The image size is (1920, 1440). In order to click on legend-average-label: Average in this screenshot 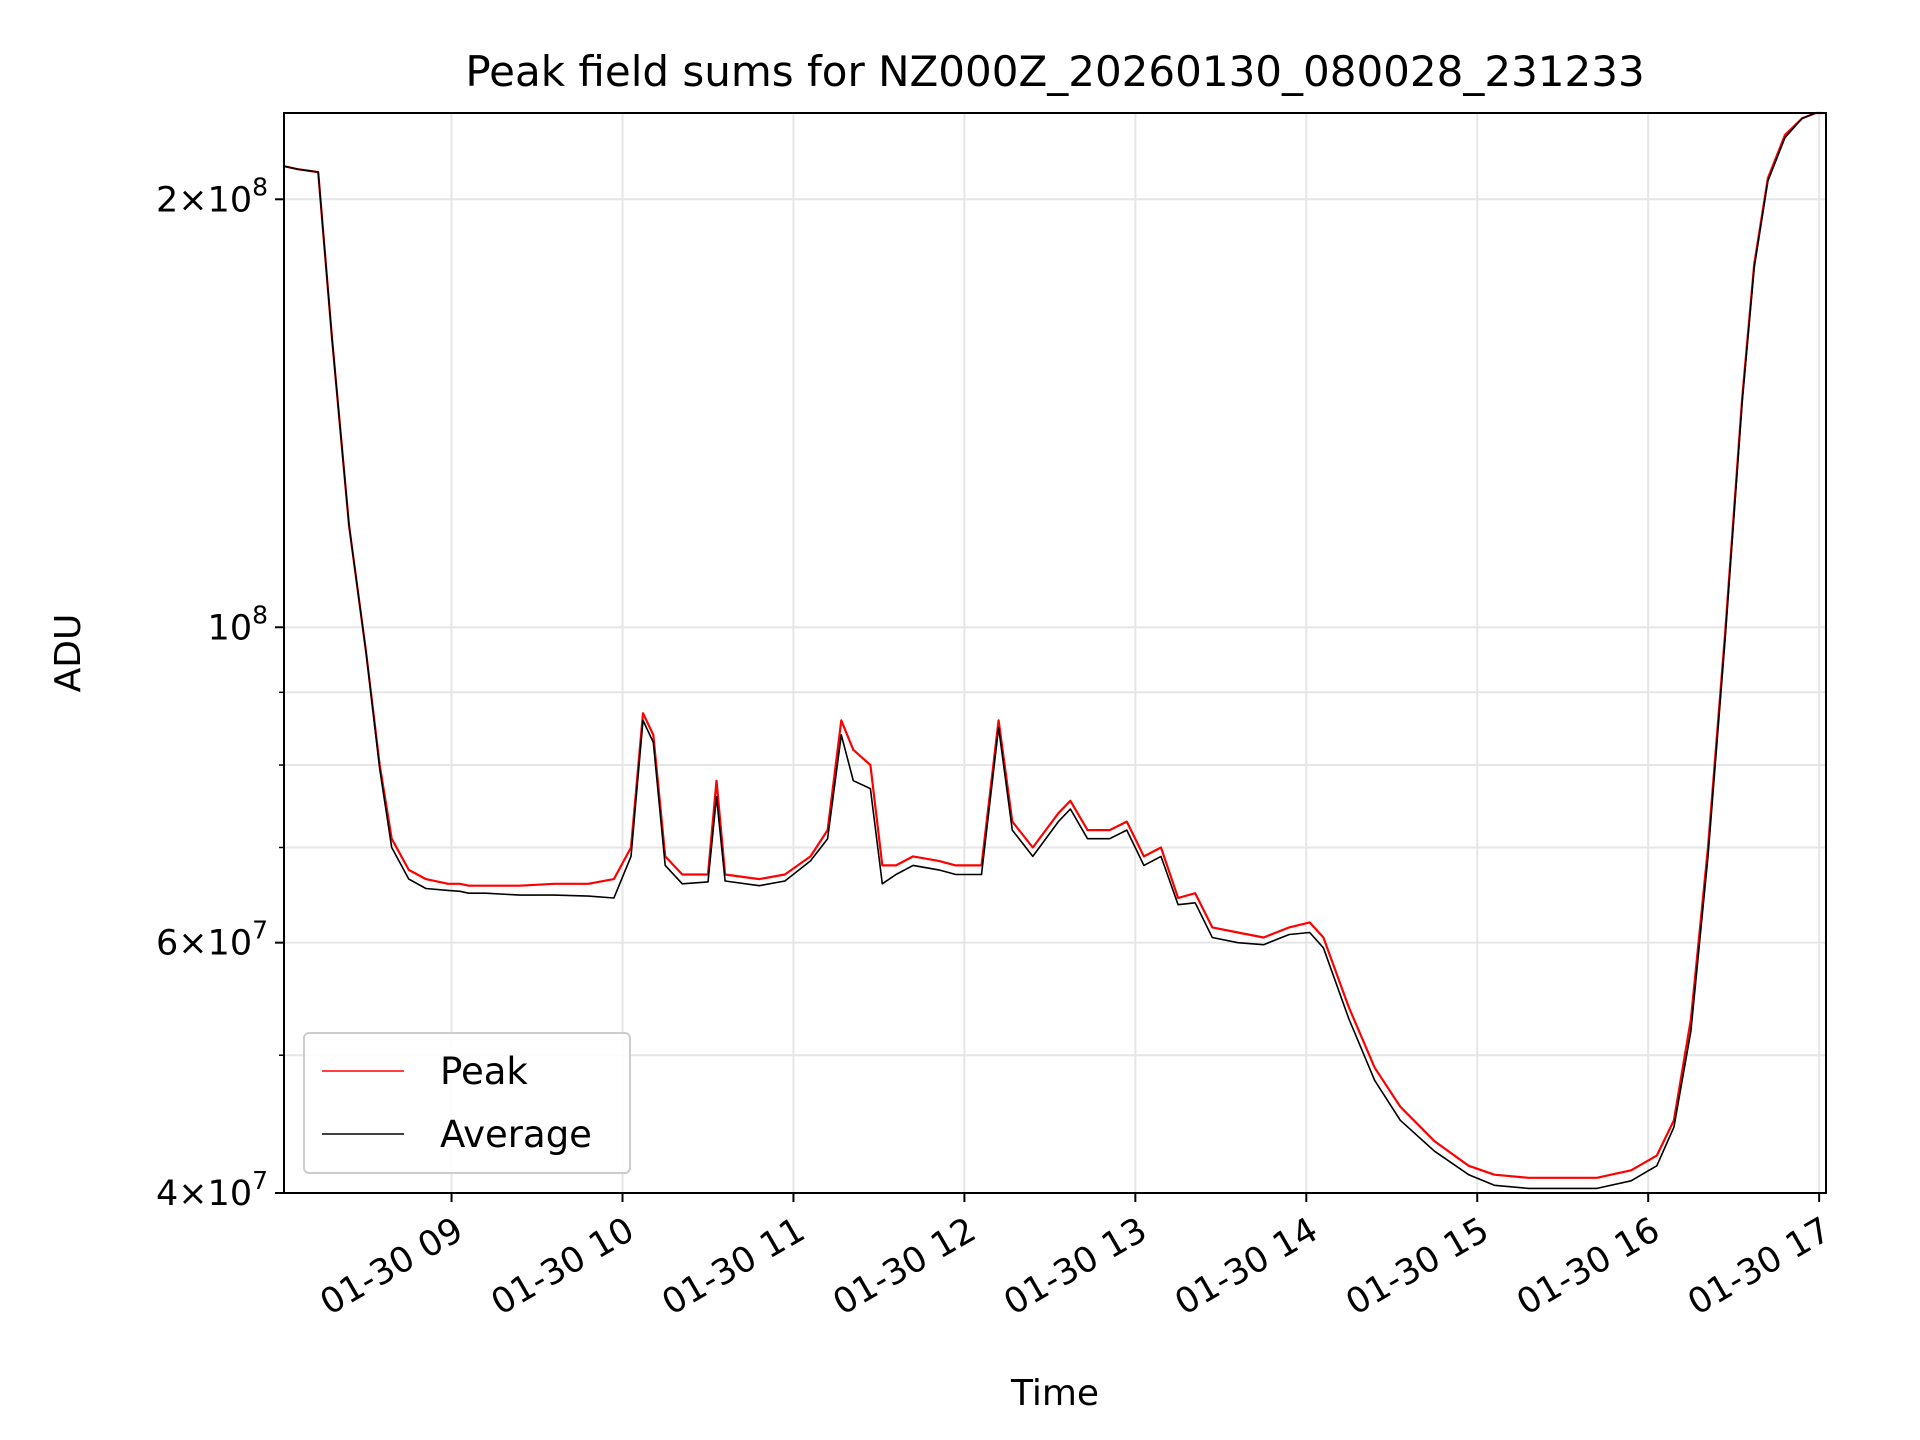, I will do `click(516, 1134)`.